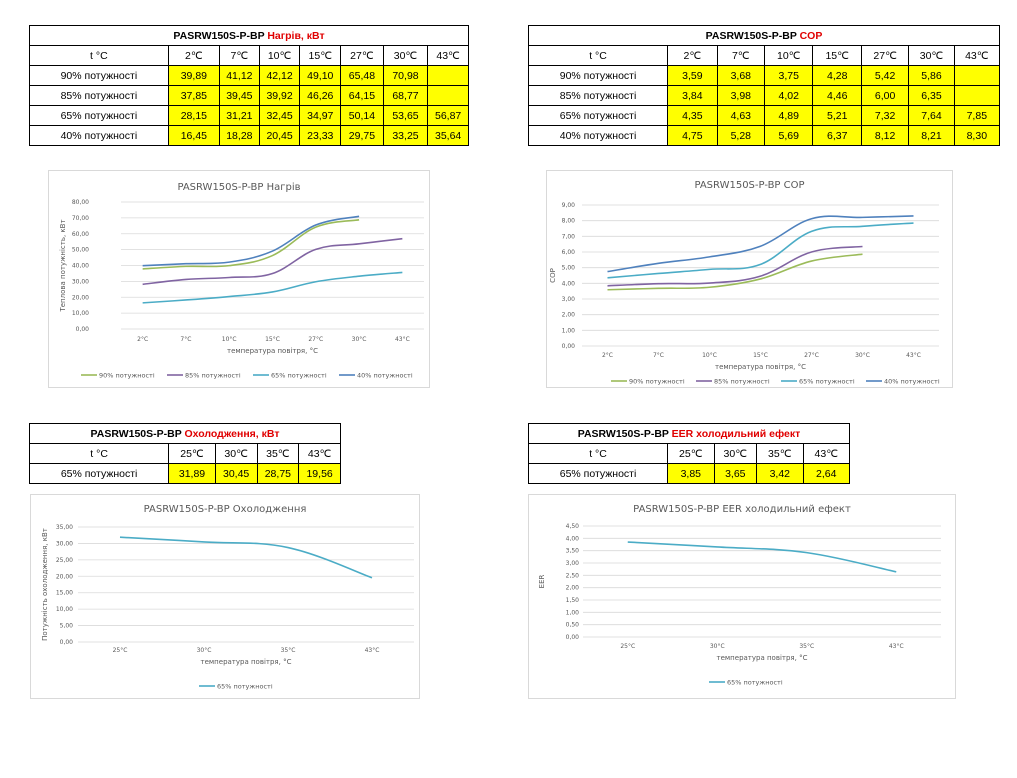  What do you see at coordinates (448, 115) in the screenshot?
I see `table-cell: 56,87` at bounding box center [448, 115].